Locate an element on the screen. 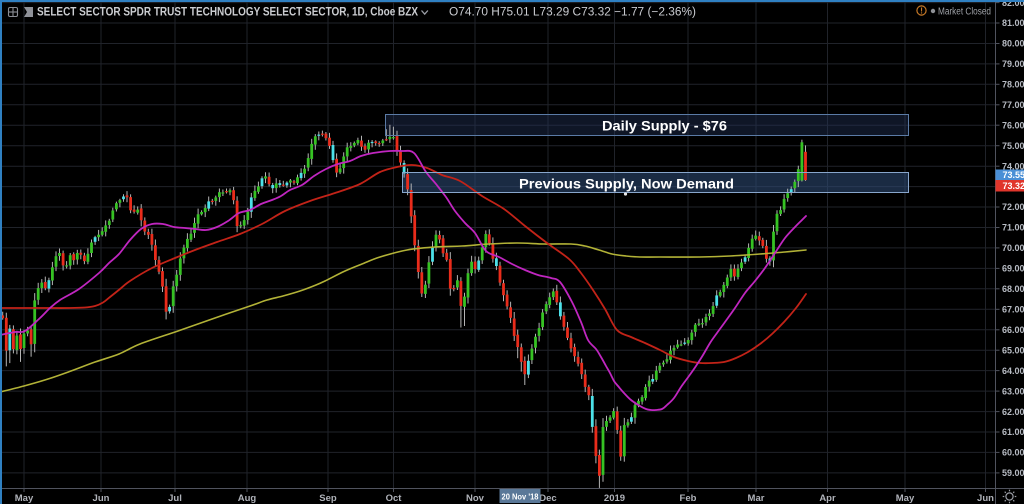 This screenshot has width=1024, height=504. svg-text: 76.00 is located at coordinates (1013, 125).